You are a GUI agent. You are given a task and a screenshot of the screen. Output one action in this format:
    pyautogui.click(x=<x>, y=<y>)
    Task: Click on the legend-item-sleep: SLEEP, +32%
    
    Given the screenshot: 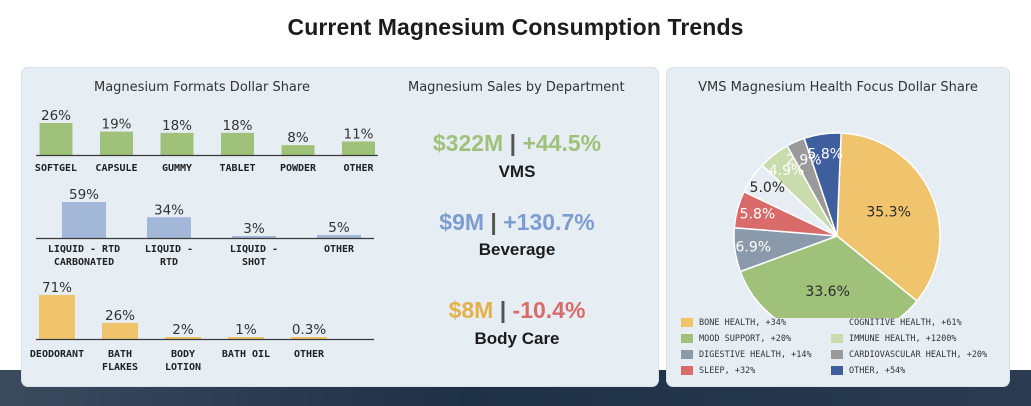 What is the action you would take?
    pyautogui.click(x=718, y=371)
    